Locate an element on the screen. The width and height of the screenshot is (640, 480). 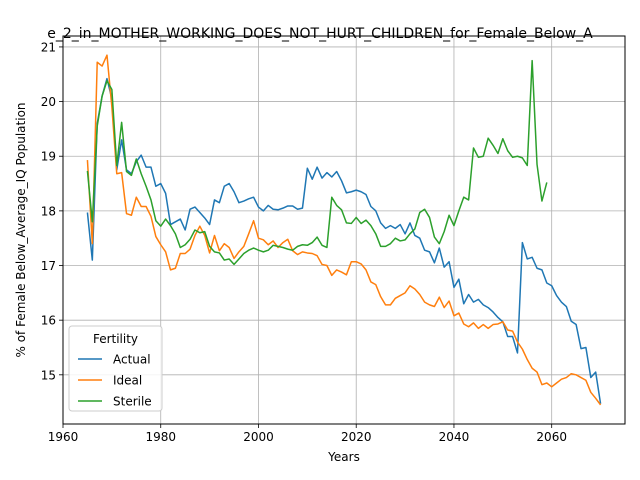
legend-label-ideal: Ideal is located at coordinates (127, 381).